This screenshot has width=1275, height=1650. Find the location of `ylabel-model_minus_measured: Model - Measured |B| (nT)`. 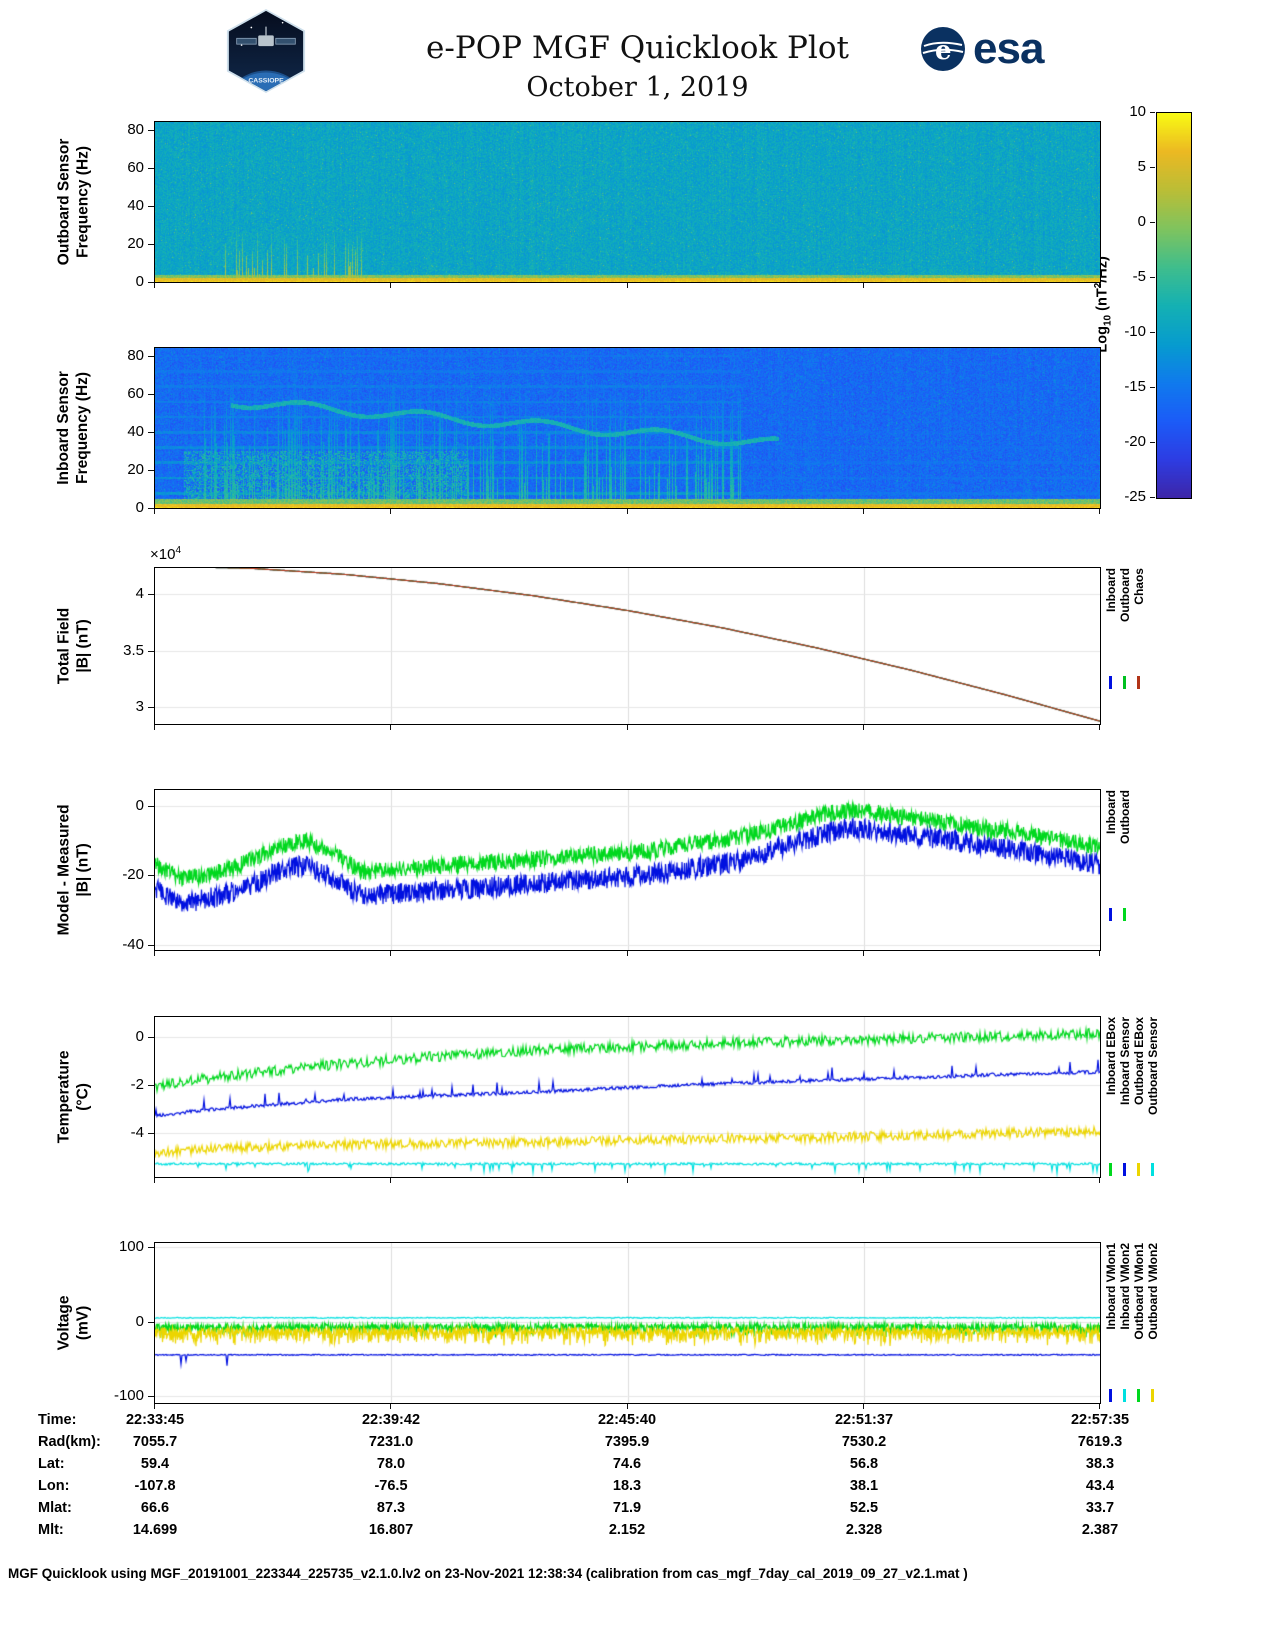

ylabel-model_minus_measured: Model - Measured |B| (nT) is located at coordinates (74, 870).